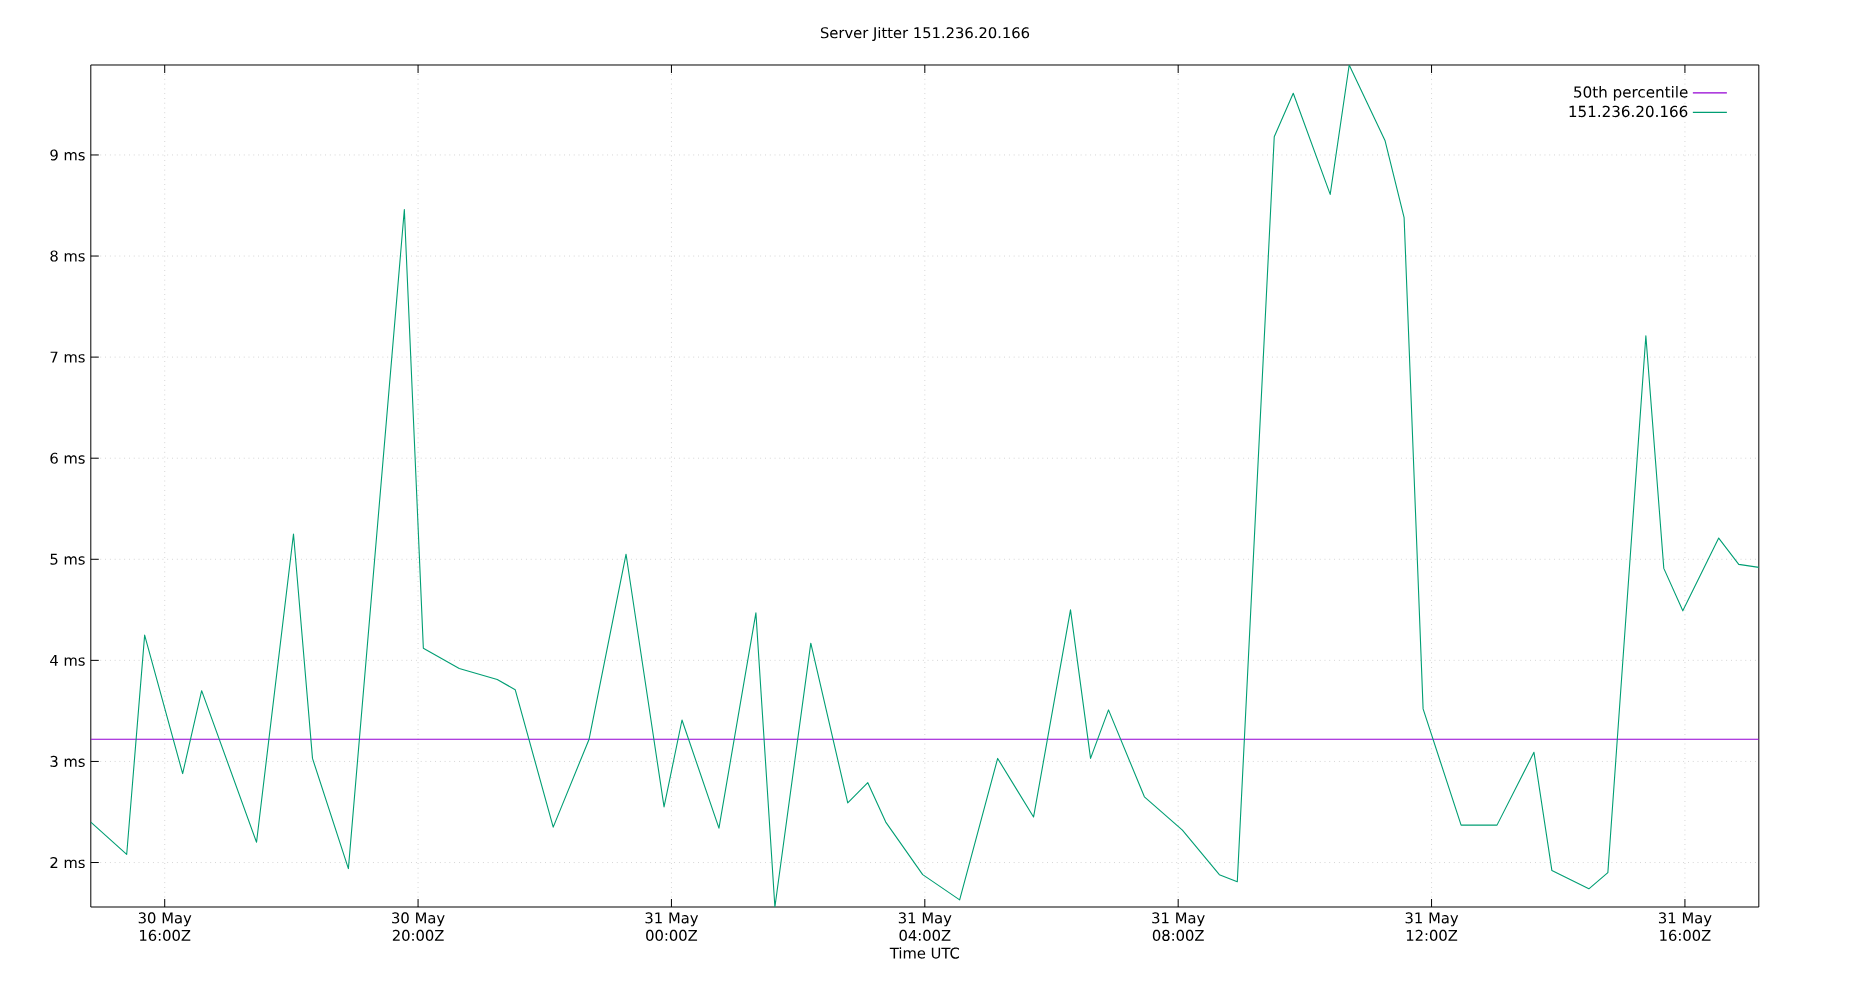 The width and height of the screenshot is (1850, 1000). I want to click on y-tick-label: 5 ms, so click(67, 559).